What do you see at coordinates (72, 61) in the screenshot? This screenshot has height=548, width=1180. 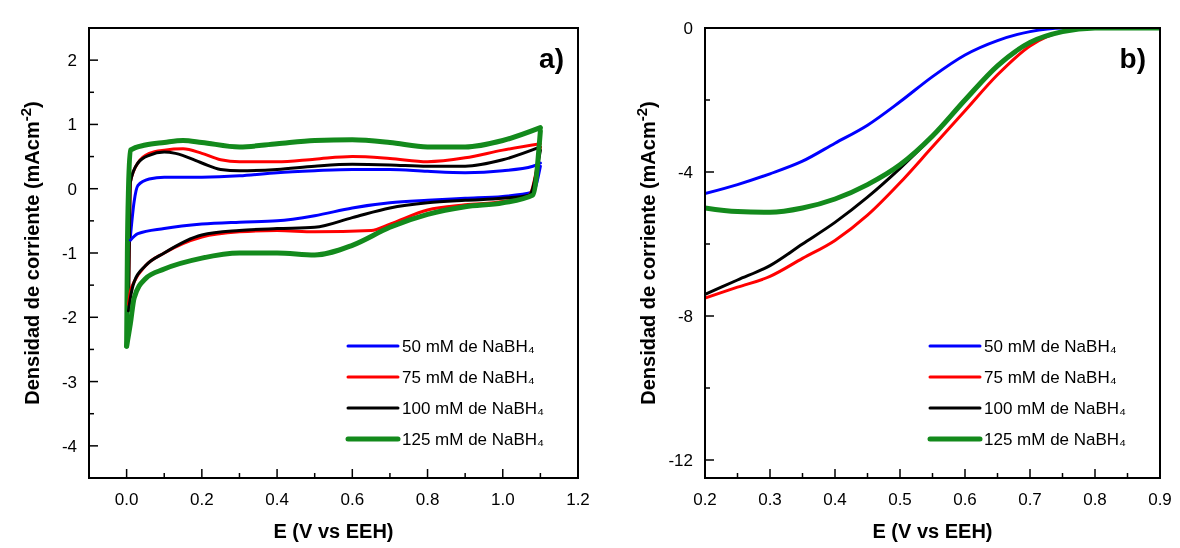 I see `y-tick-label: 2` at bounding box center [72, 61].